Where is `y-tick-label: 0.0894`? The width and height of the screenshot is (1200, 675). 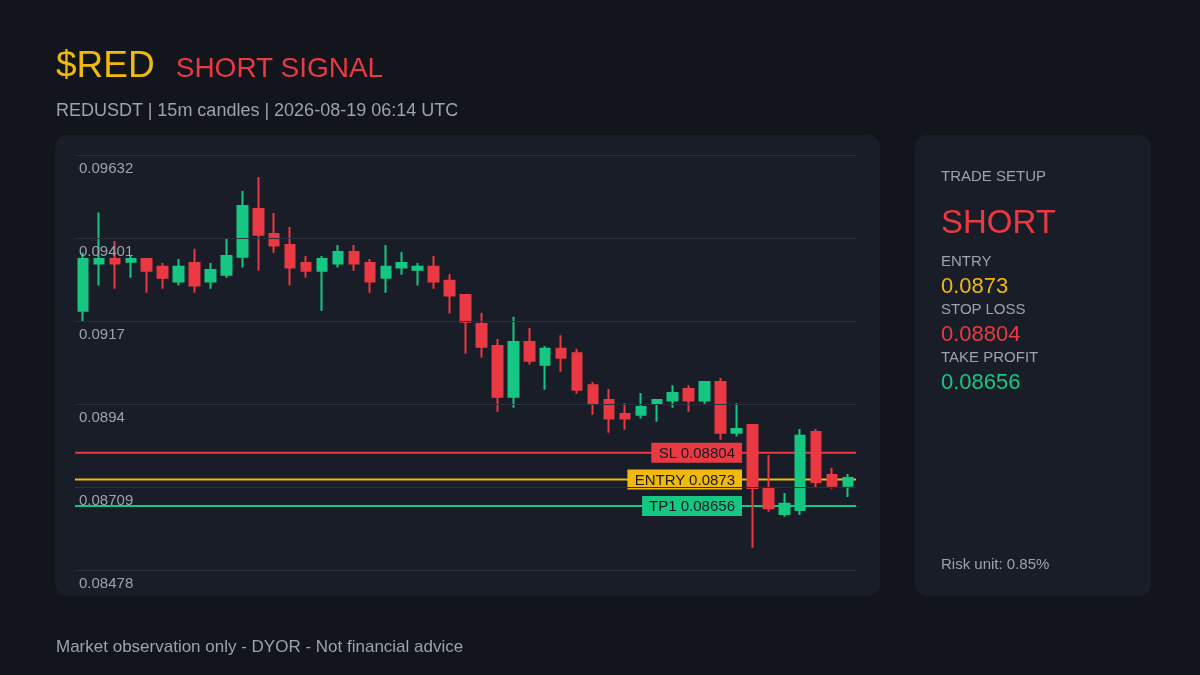 y-tick-label: 0.0894 is located at coordinates (102, 416).